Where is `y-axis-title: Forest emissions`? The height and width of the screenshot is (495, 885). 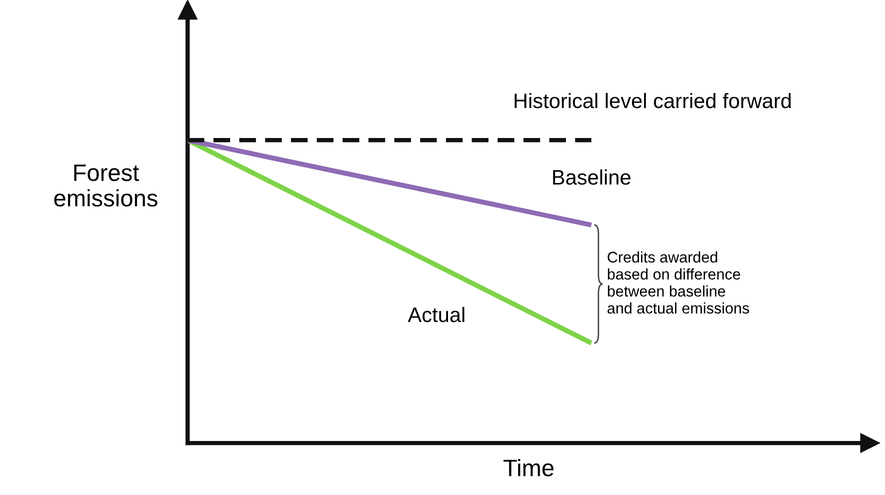 y-axis-title: Forest emissions is located at coordinates (106, 185).